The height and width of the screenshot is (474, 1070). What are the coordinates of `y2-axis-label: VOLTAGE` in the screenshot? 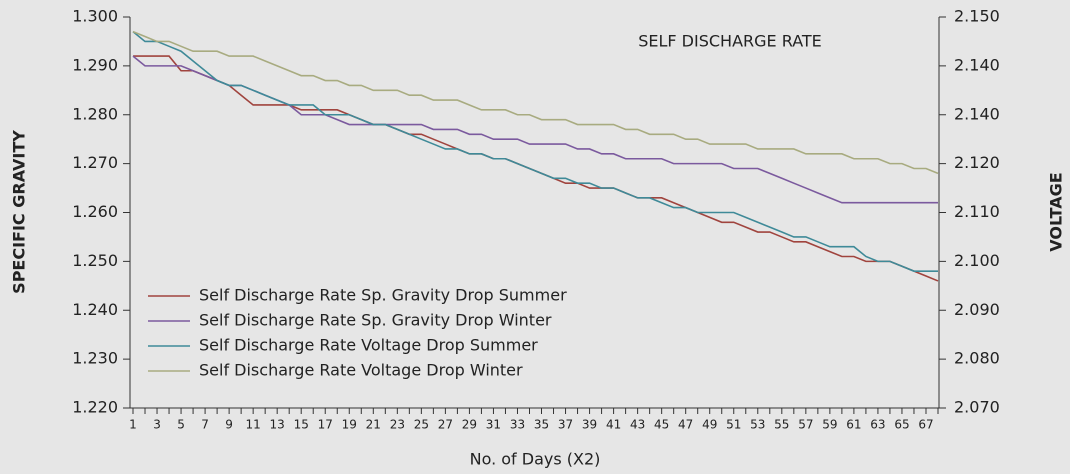 It's located at (1056, 211).